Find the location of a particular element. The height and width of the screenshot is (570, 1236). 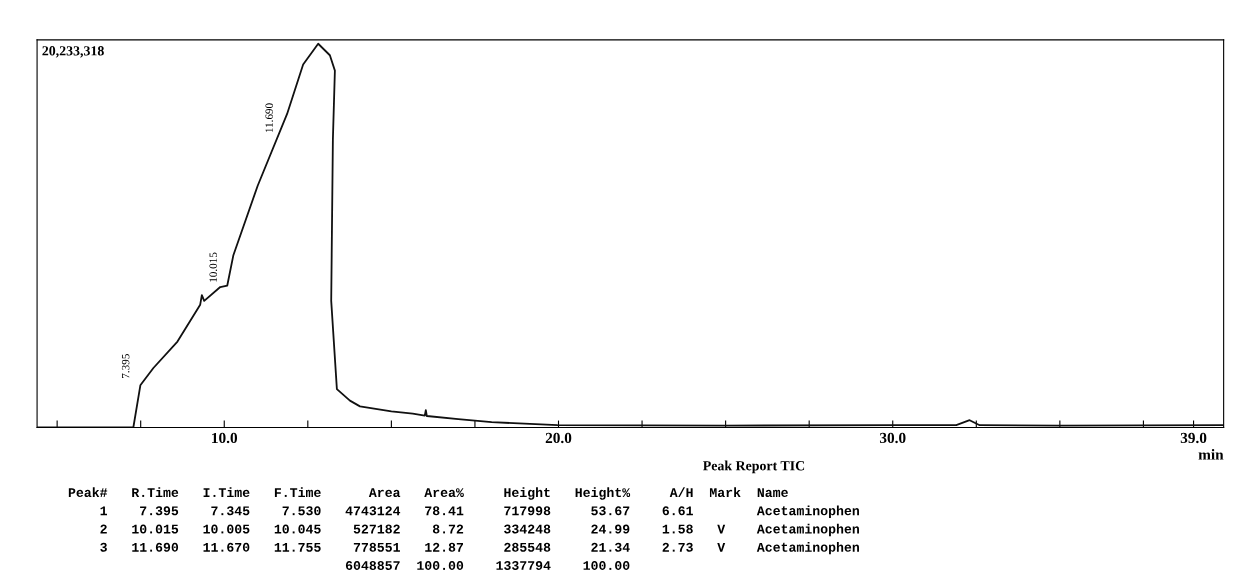

text: 6048857 100.00 1337794 100.00 is located at coordinates (487, 565).